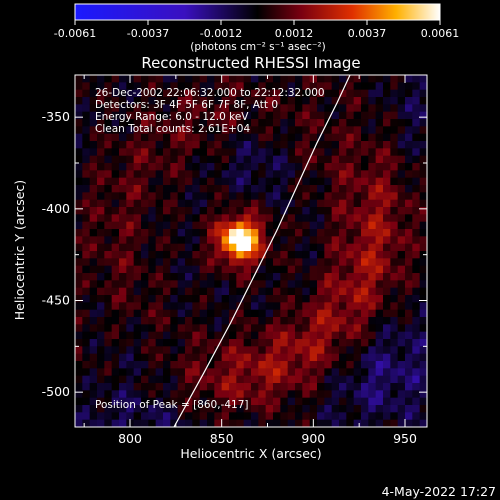 Image resolution: width=500 pixels, height=500 pixels. Describe the element at coordinates (256, 30) in the screenshot. I see `colorbar-ticks: -0.0061 -0.0037 -0.0012 0.0012 0.0037 0.0061` at that location.